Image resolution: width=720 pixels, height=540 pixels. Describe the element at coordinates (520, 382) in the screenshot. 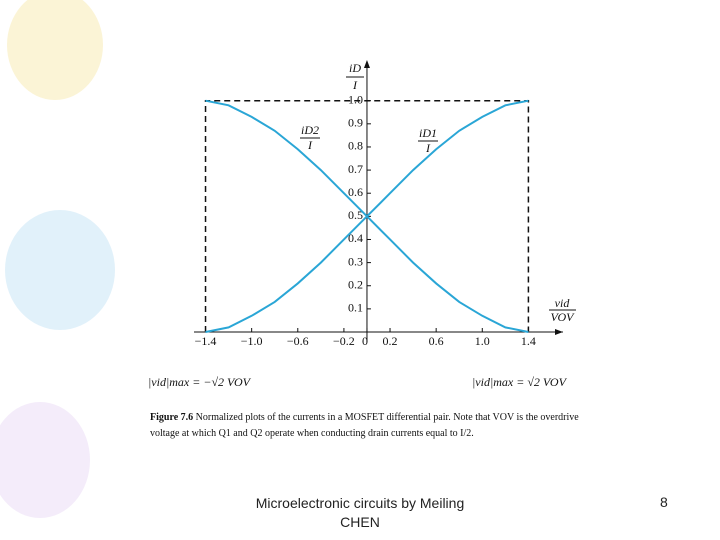

I see `right-limit-label: |vid|max = √2 VOV` at that location.